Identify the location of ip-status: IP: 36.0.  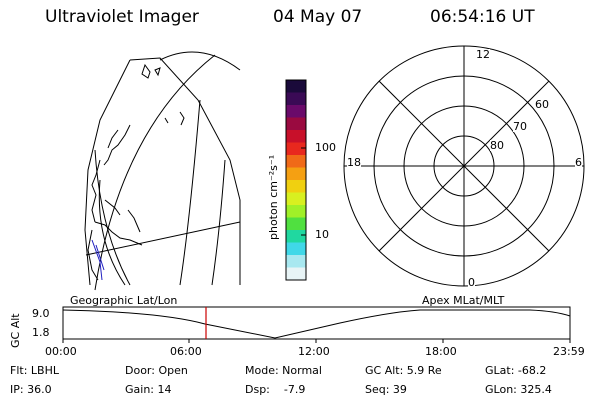
(31, 389).